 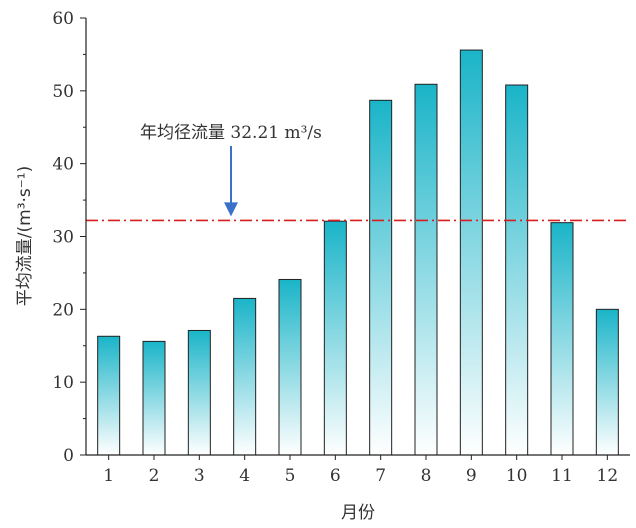 I want to click on x-tick-label: 3, so click(x=199, y=476).